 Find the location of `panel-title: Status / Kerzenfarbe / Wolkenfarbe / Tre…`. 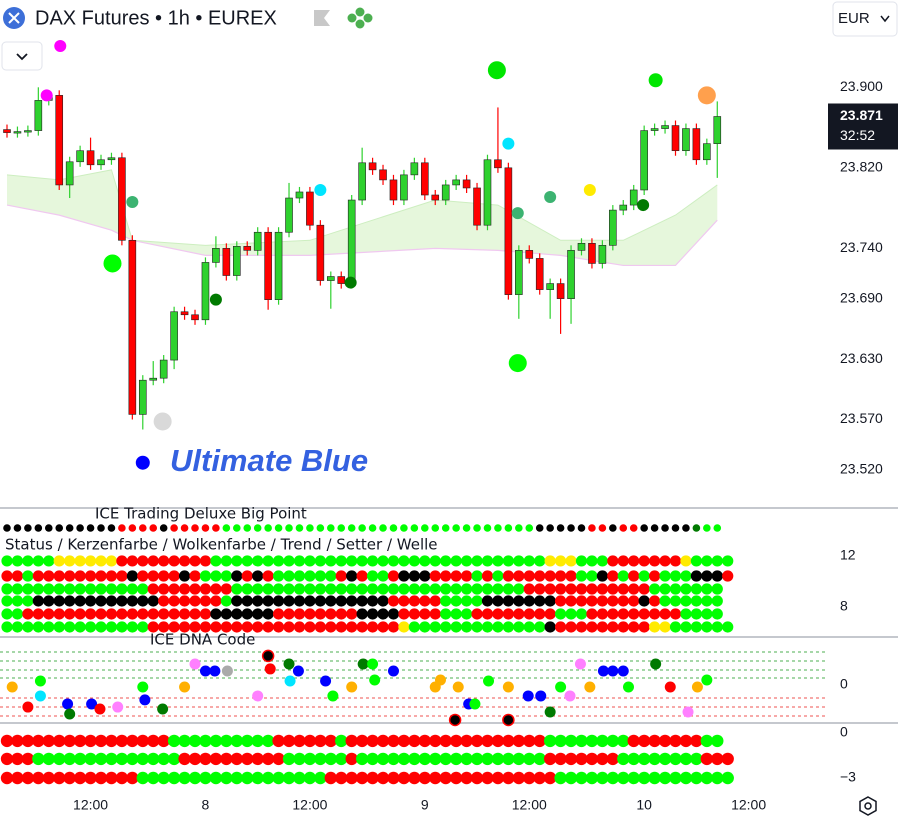

panel-title: Status / Kerzenfarbe / Wolkenfarbe / Tre… is located at coordinates (221, 545).